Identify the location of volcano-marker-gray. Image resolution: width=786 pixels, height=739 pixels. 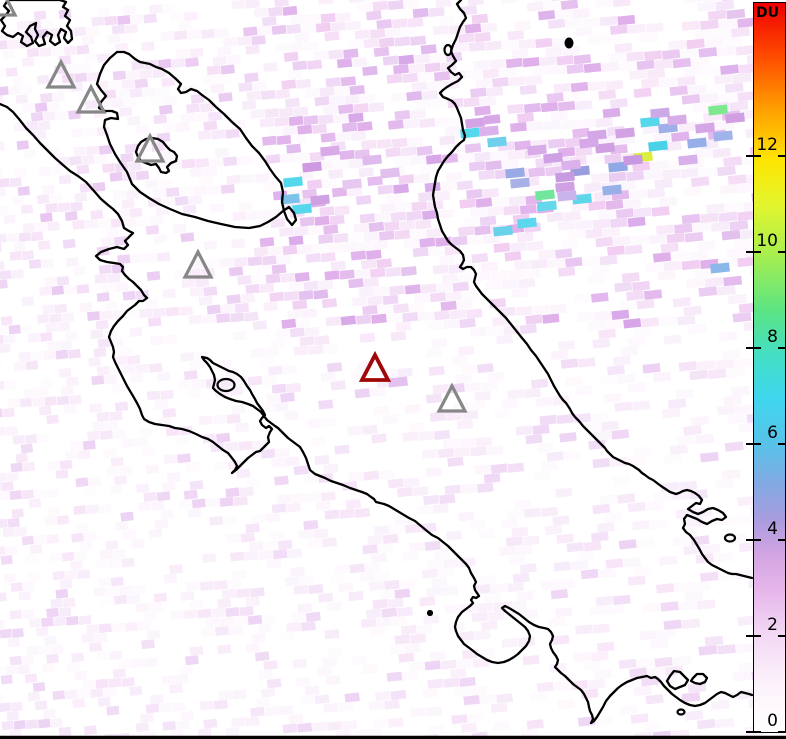
(452, 397).